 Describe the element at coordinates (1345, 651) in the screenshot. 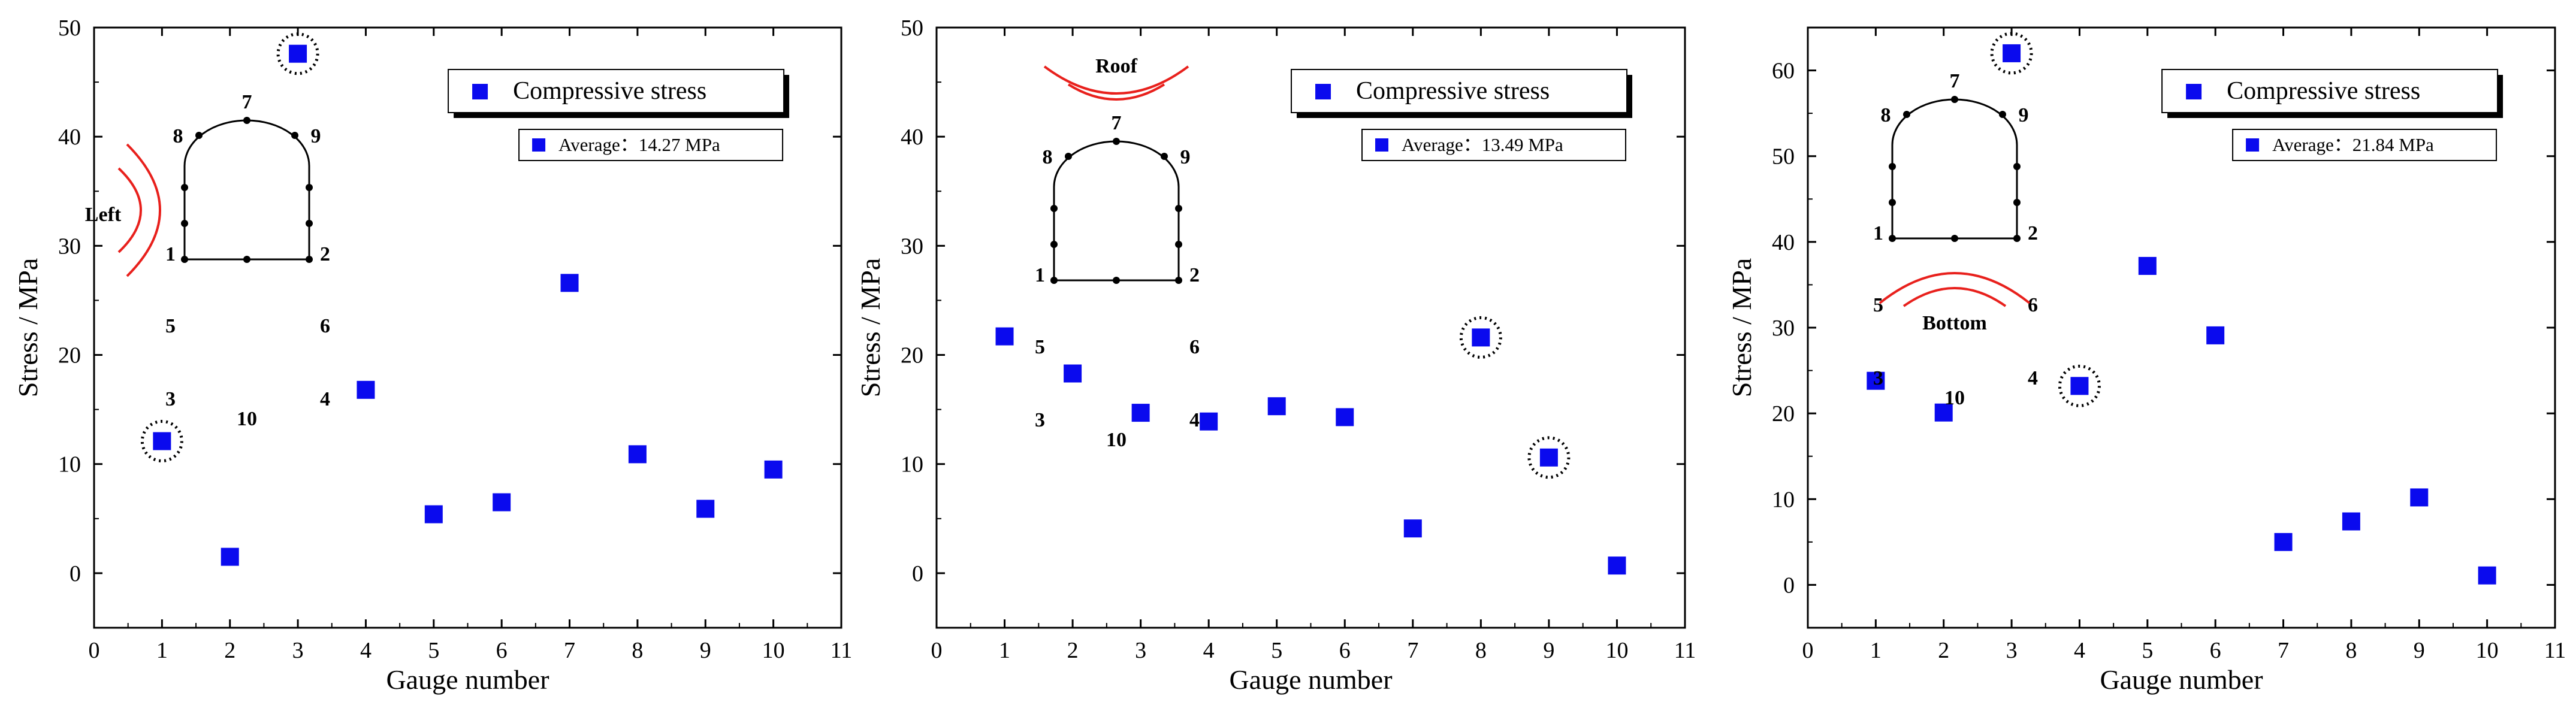

I see `x-tick-label: 6` at that location.